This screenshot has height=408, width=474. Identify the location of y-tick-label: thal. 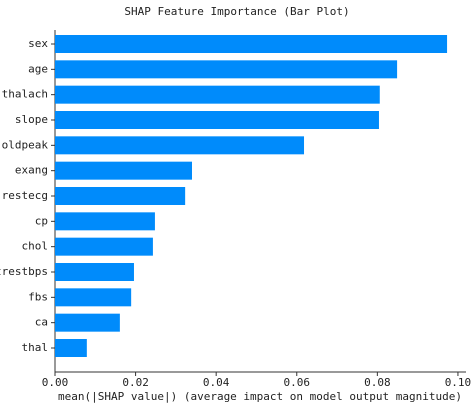
(35, 347).